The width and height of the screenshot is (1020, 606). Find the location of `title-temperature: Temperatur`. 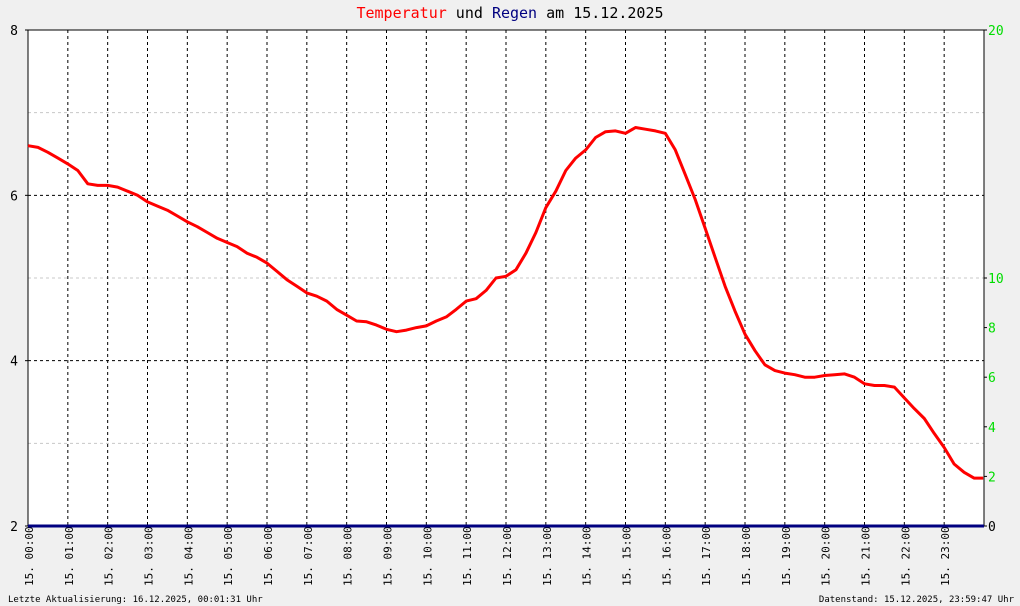

title-temperature: Temperatur is located at coordinates (401, 13).